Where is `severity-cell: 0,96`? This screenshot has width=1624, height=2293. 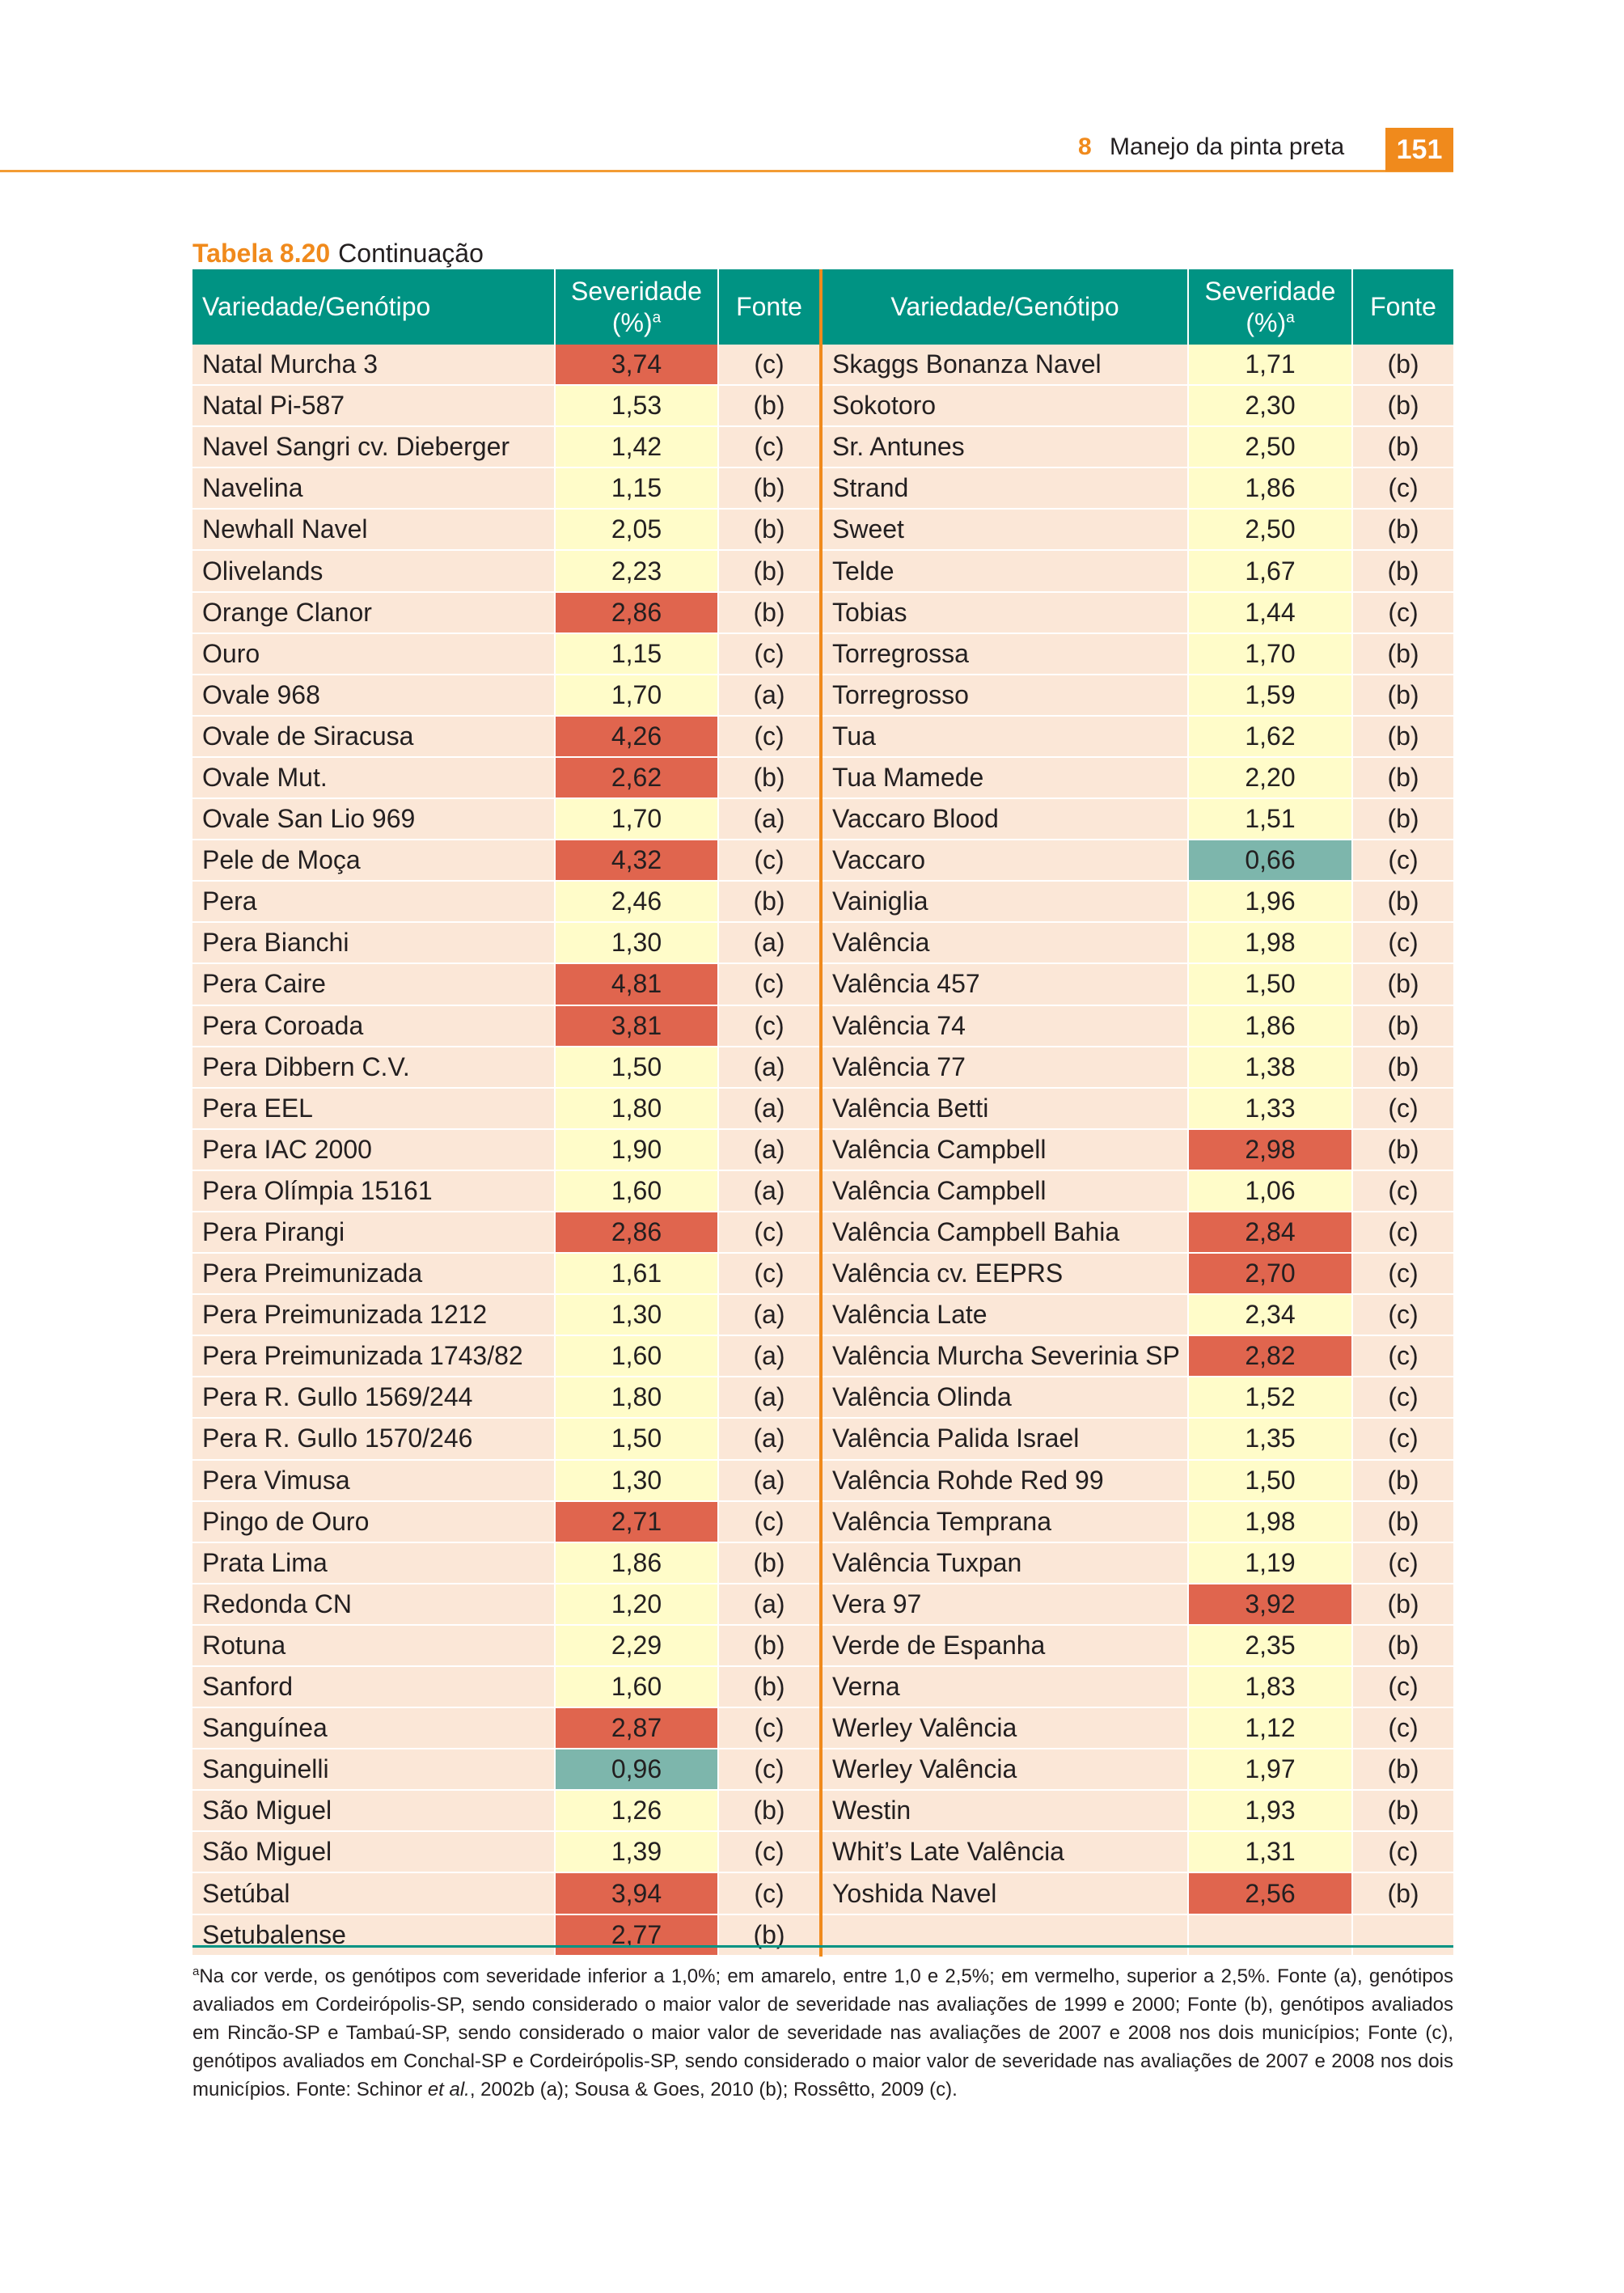 severity-cell: 0,96 is located at coordinates (637, 1770).